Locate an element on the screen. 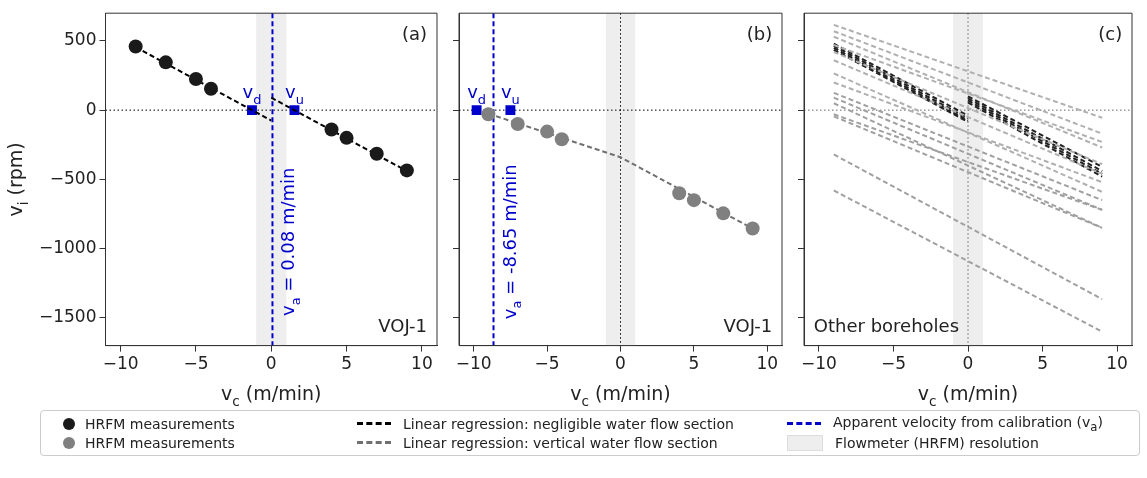 The height and width of the screenshot is (478, 1147). annotation: (c) is located at coordinates (1110, 34).